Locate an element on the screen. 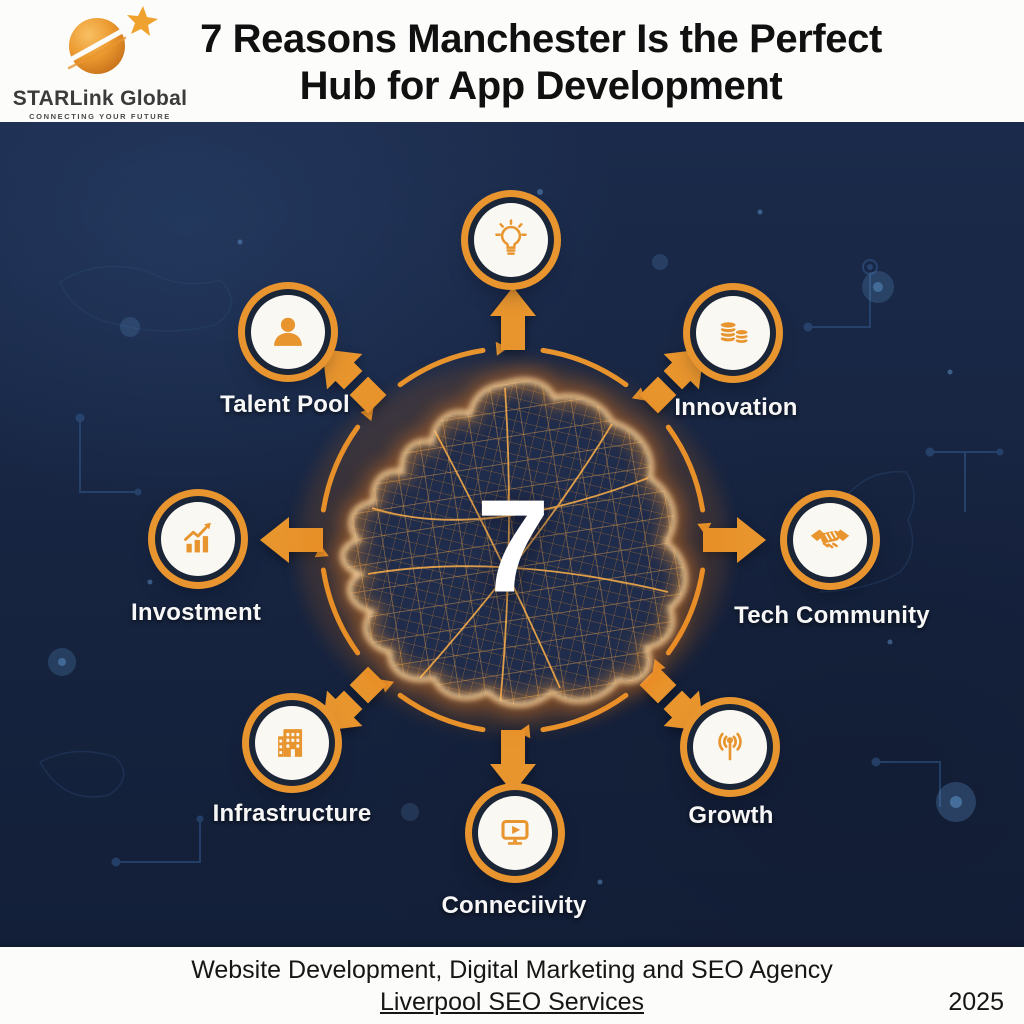 The width and height of the screenshot is (1024, 1024). building-icon is located at coordinates (290, 743).